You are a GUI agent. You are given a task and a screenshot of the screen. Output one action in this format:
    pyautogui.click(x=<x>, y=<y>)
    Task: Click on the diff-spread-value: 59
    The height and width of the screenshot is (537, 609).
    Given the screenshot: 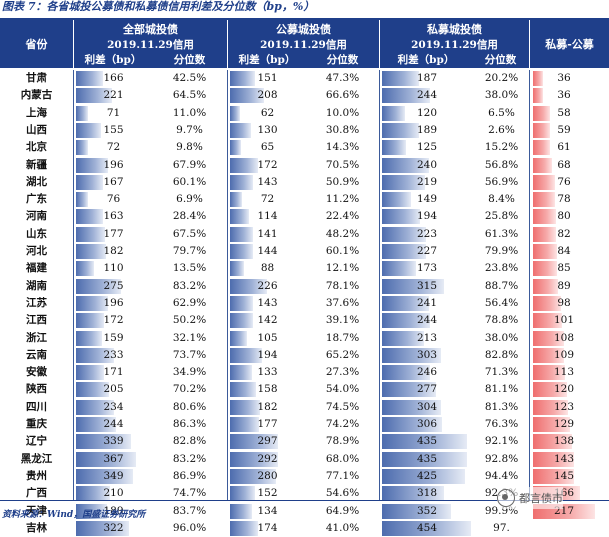 What is the action you would take?
    pyautogui.click(x=564, y=129)
    